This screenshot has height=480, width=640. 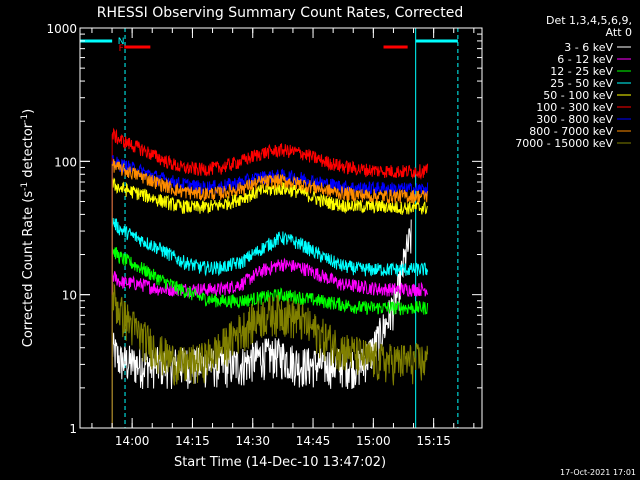 What do you see at coordinates (121, 49) in the screenshot?
I see `flag-label-1: F` at bounding box center [121, 49].